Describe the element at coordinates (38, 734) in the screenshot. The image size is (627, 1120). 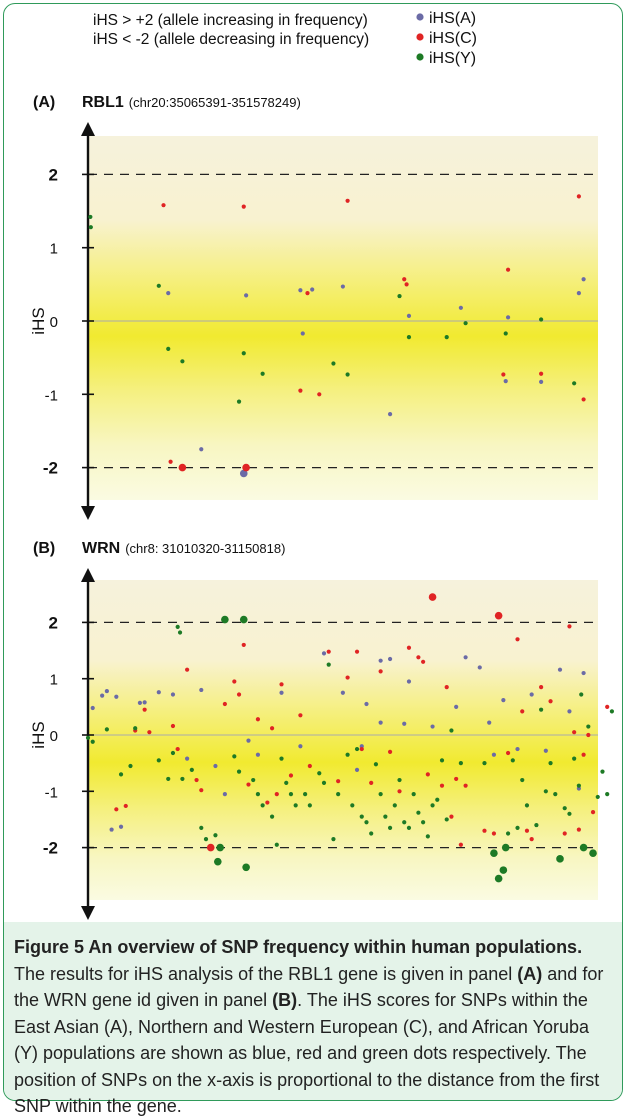
I see `panel-b-ylabel: iHS` at that location.